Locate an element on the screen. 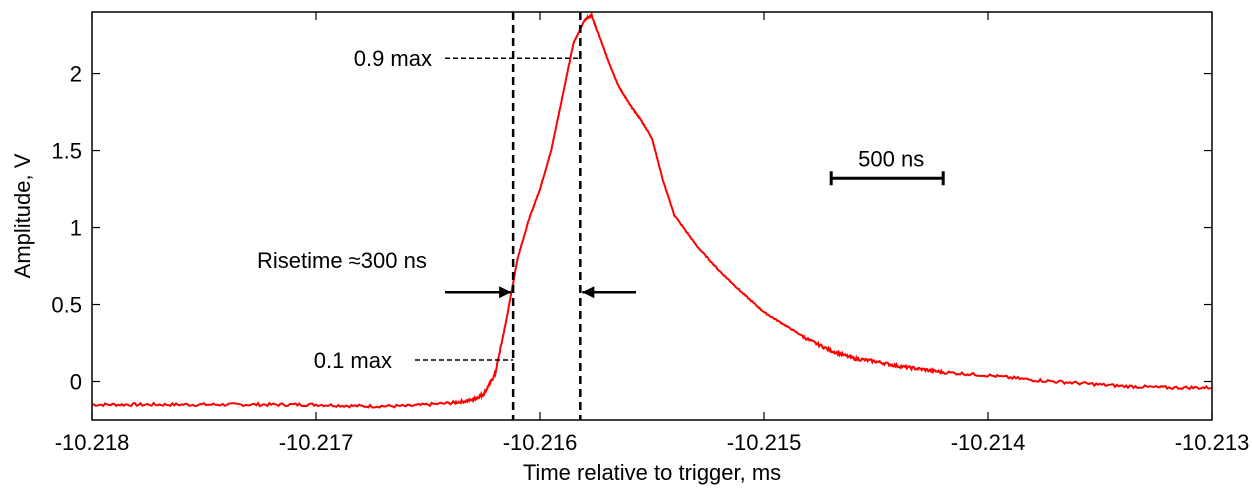 This screenshot has width=1252, height=489. x-tick-label: -10.215 is located at coordinates (764, 442).